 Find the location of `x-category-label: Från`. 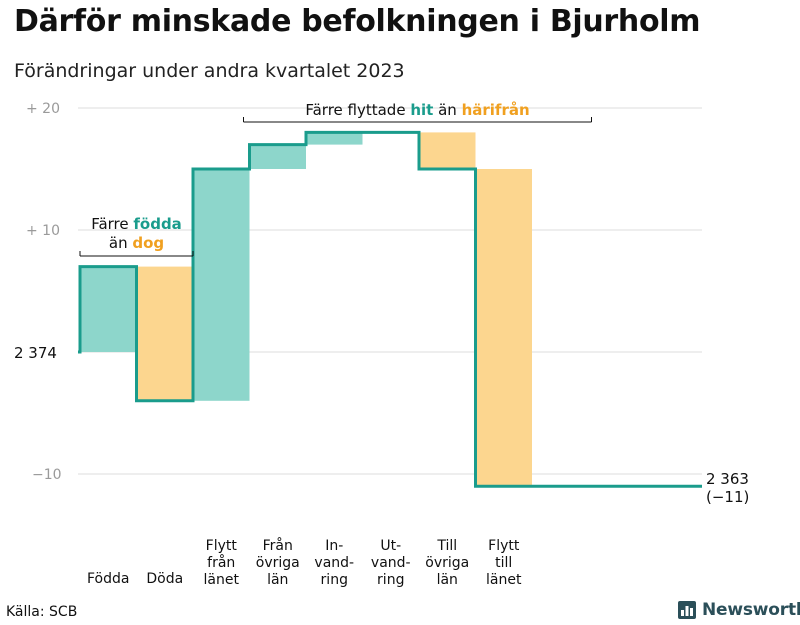

x-category-label: Från is located at coordinates (278, 545).